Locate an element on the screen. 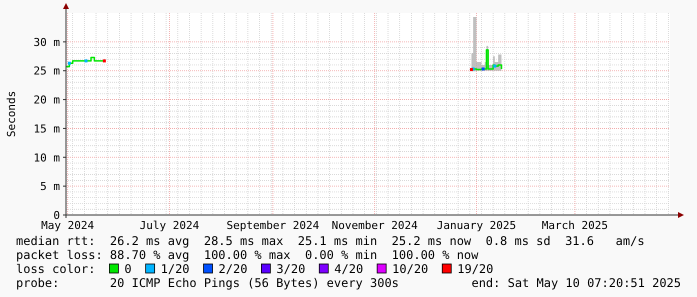  text: probe: 20 ICMP Echo Pings (56 Bytes) every 300s is located at coordinates (207, 283).